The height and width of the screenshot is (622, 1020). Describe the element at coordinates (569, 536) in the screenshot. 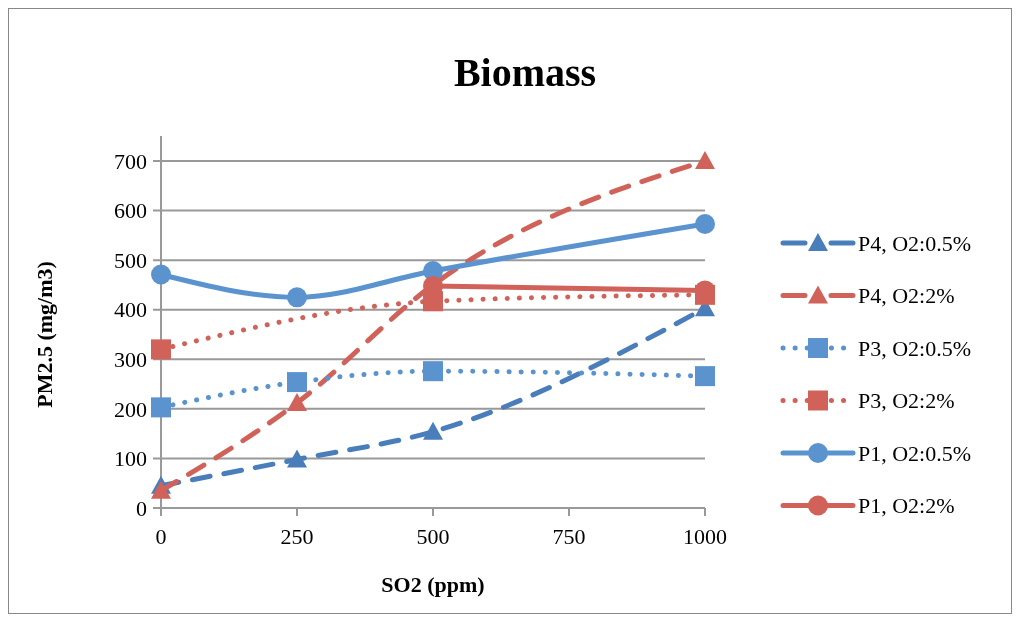

I see `x-tick-label: 750` at that location.